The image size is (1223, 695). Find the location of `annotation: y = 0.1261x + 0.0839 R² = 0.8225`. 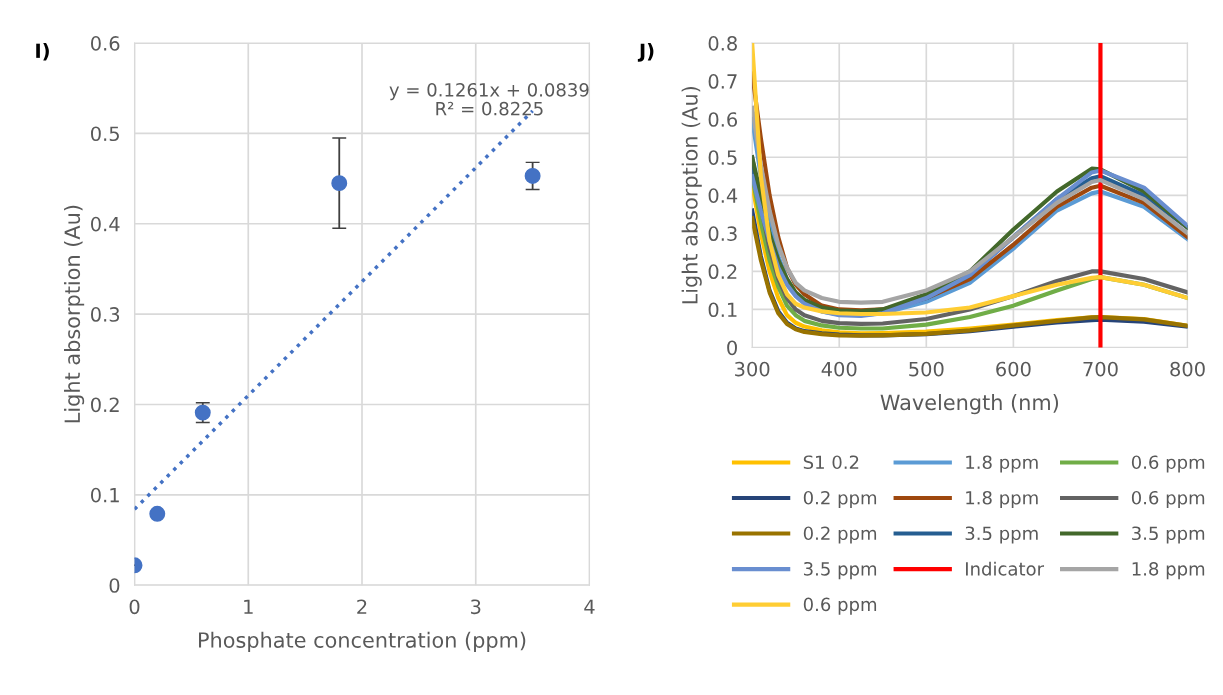

annotation: y = 0.1261x + 0.0839 R² = 0.8225 is located at coordinates (489, 99).